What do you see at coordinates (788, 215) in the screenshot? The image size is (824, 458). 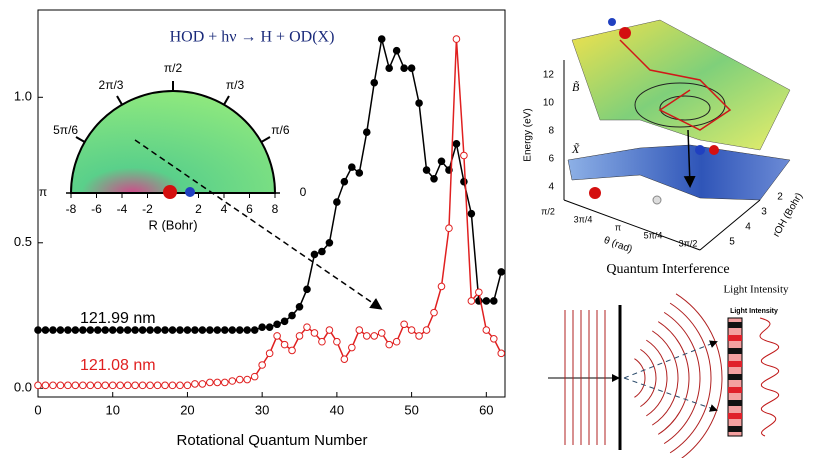 I see `r-label: rOH (Bohr)` at bounding box center [788, 215].